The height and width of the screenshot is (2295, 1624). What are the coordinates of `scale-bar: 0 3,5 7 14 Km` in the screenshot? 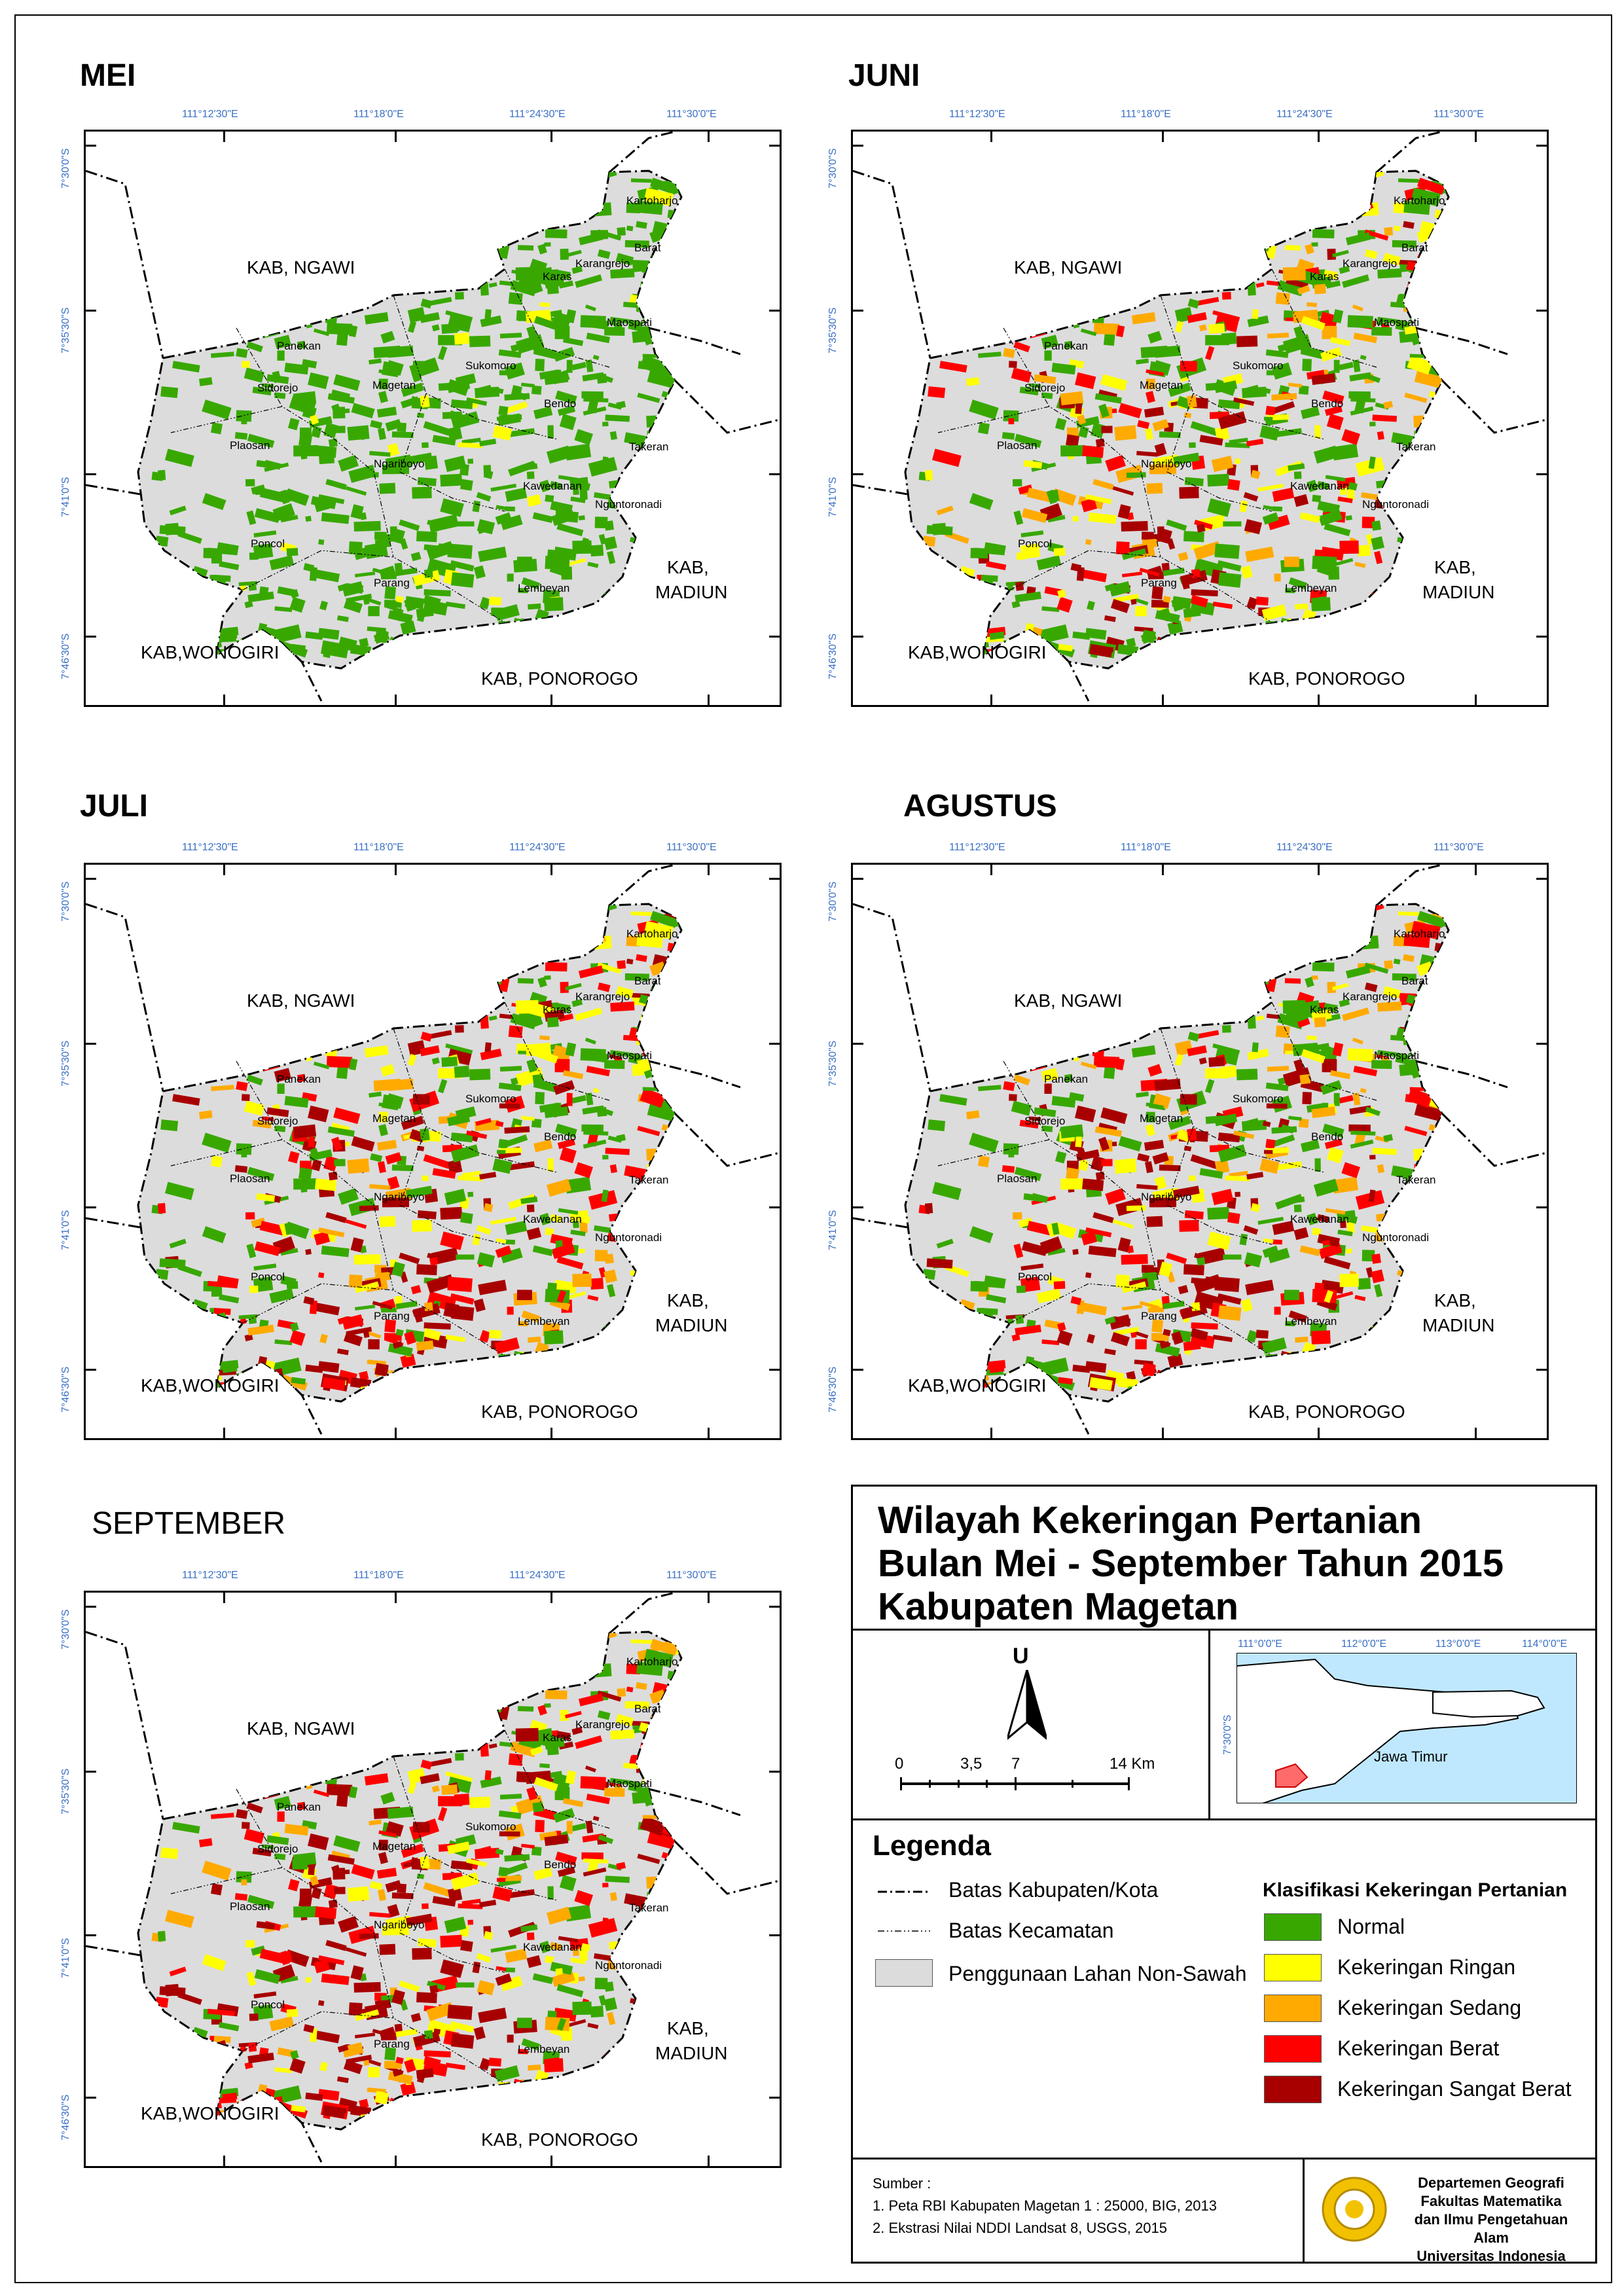 It's located at (1035, 1778).